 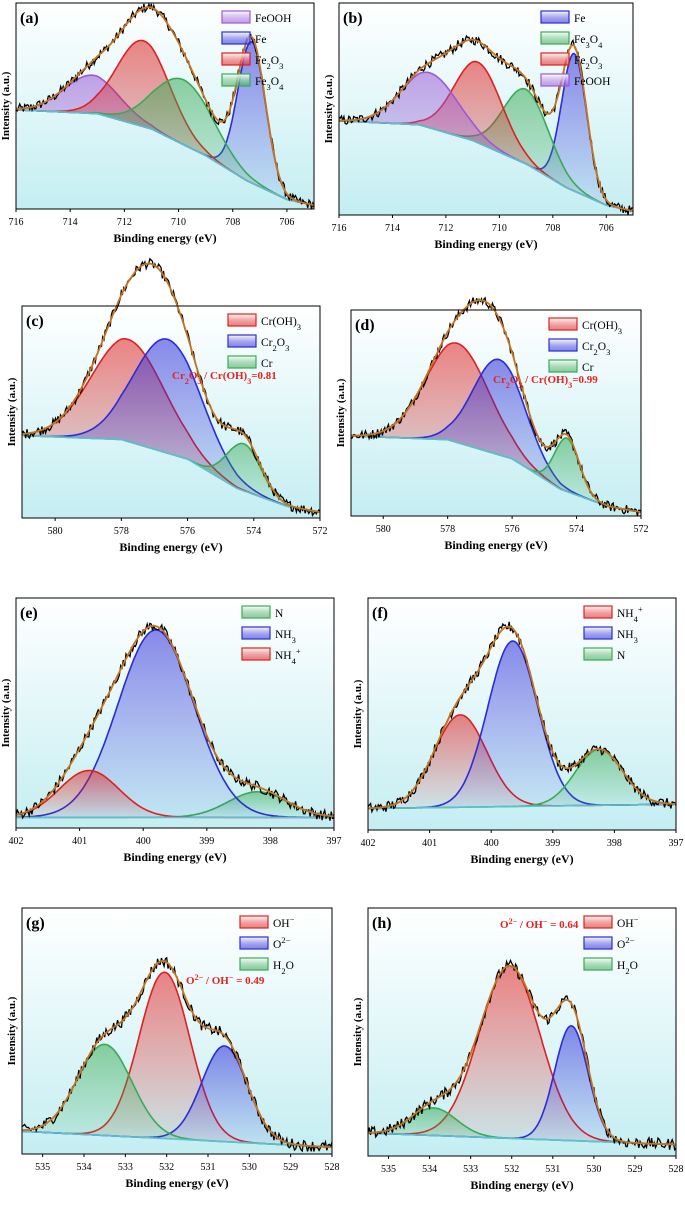 What do you see at coordinates (242, 341) in the screenshot?
I see `legend-swatch-Cr2O3` at bounding box center [242, 341].